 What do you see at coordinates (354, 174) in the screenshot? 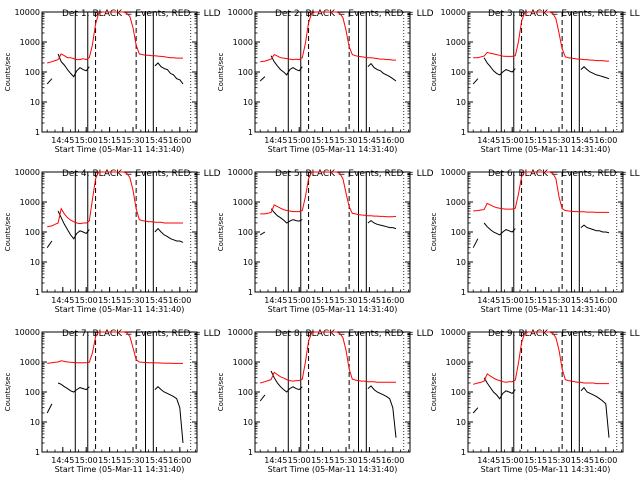
I see `panel-title: Det 5: BLACK = Events, RED = LLD` at bounding box center [354, 174].